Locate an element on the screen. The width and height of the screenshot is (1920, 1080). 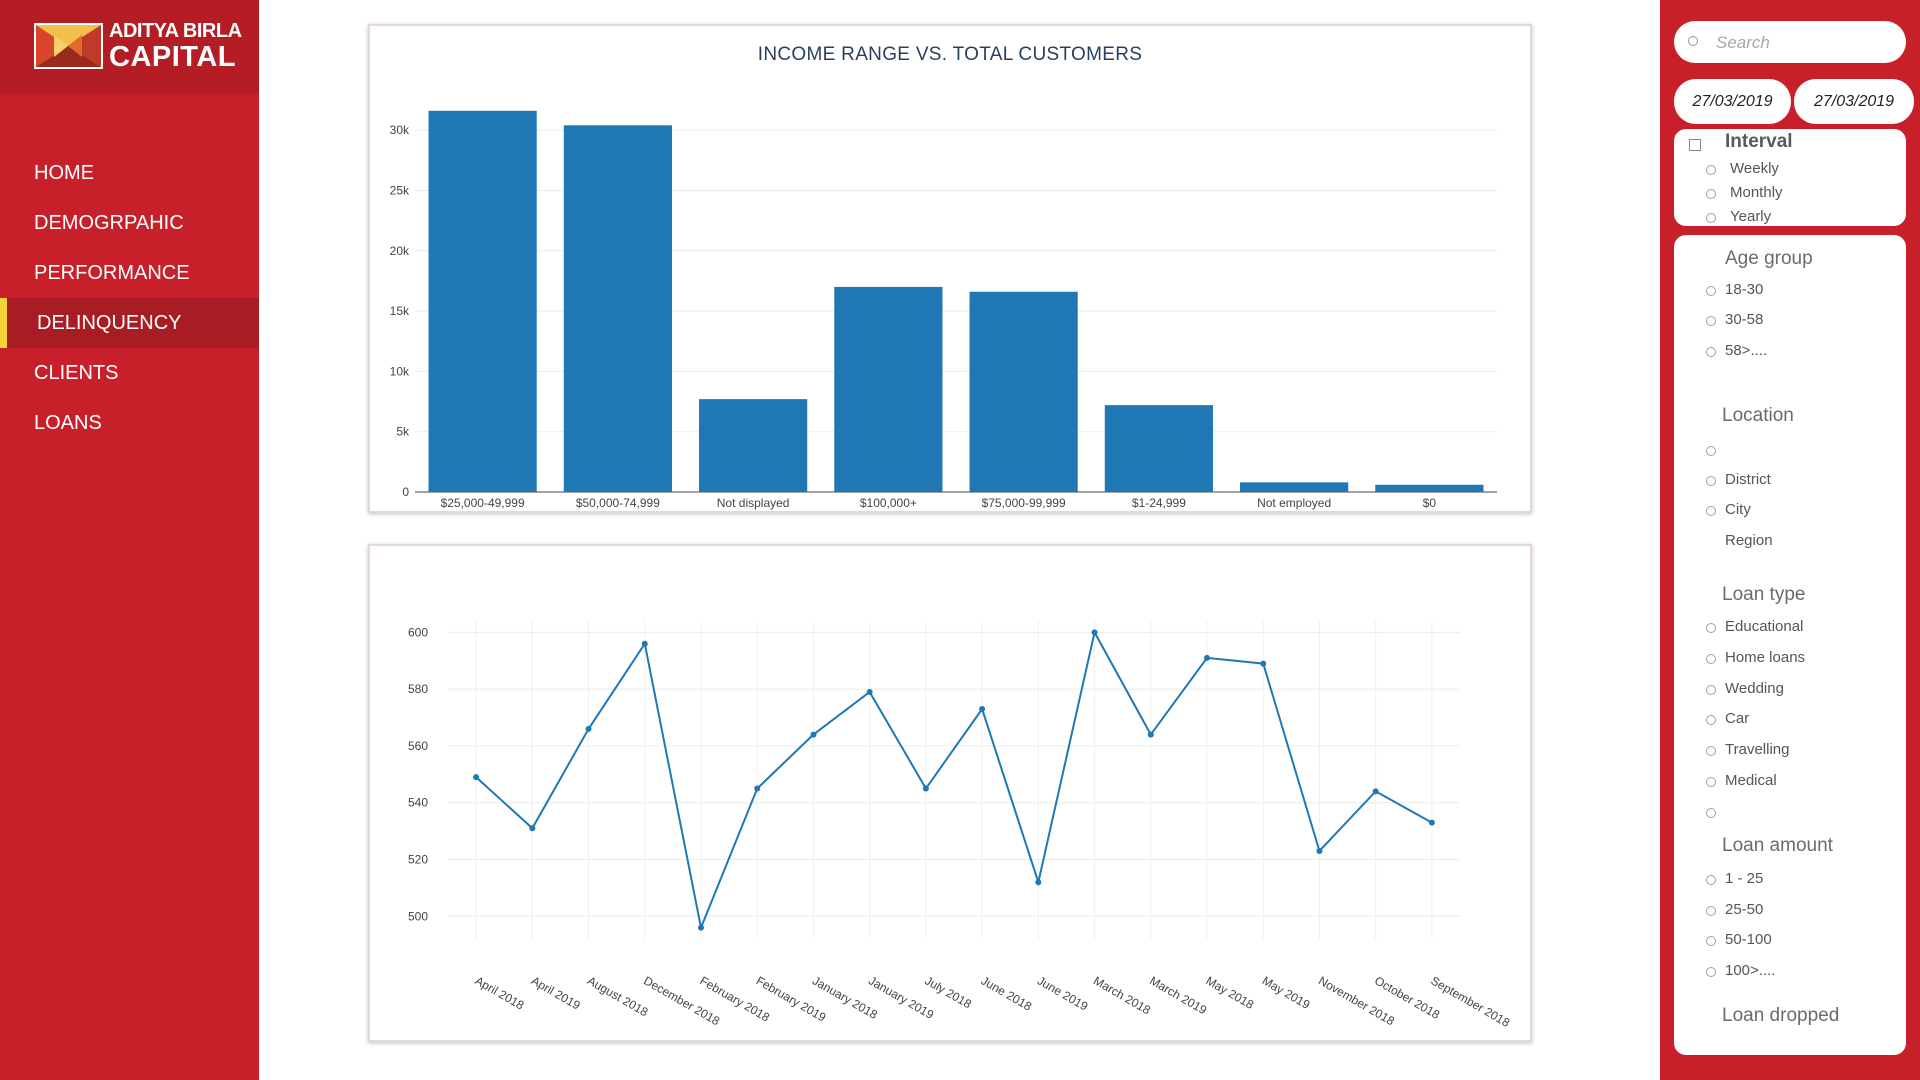
loan-type-option-medical: Medical is located at coordinates (1784, 782).